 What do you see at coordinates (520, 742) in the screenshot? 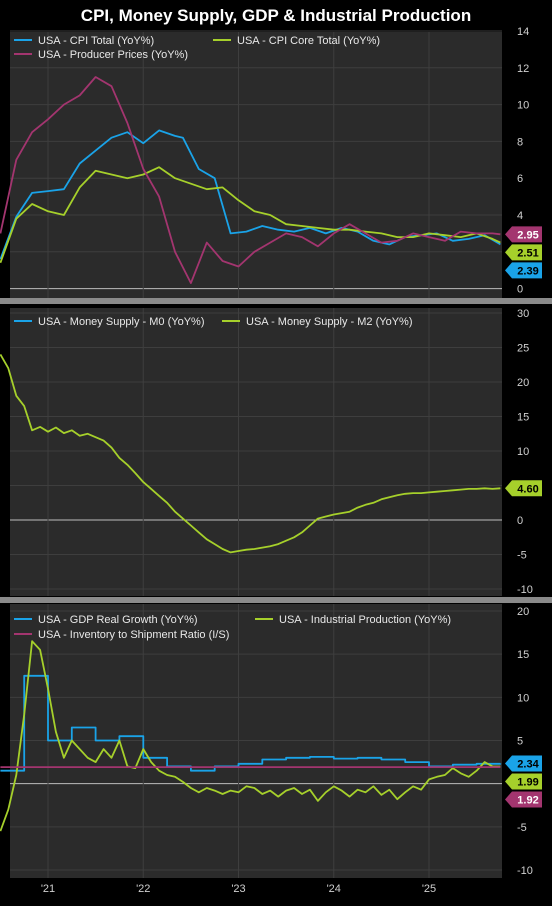
I see `y-tick-label: 5` at bounding box center [520, 742].